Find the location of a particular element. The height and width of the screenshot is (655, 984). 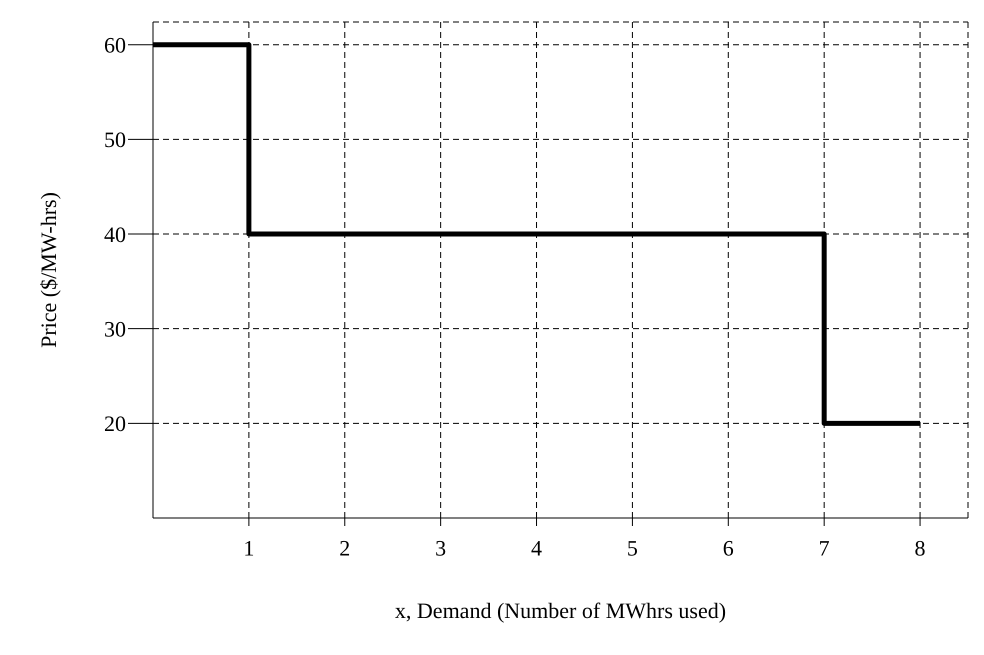

x-tick-label: 8 is located at coordinates (920, 548).